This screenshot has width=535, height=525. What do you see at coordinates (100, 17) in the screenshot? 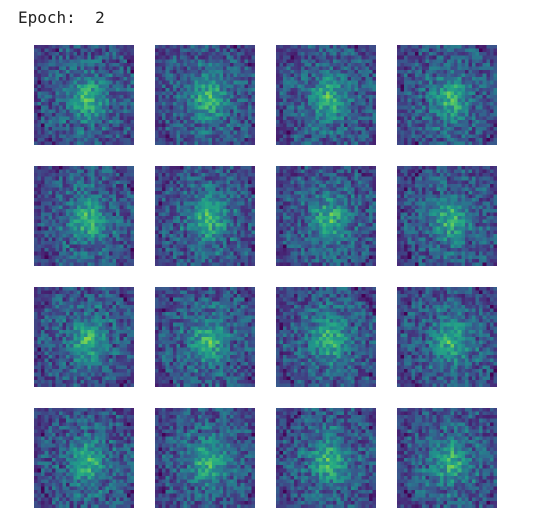
I see `epoch-value: 2` at bounding box center [100, 17].